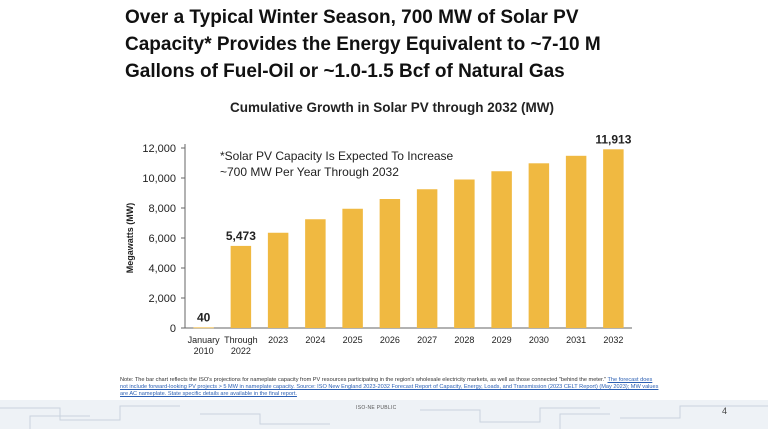 The height and width of the screenshot is (429, 768). Describe the element at coordinates (427, 340) in the screenshot. I see `x-tick-label: 2027` at that location.